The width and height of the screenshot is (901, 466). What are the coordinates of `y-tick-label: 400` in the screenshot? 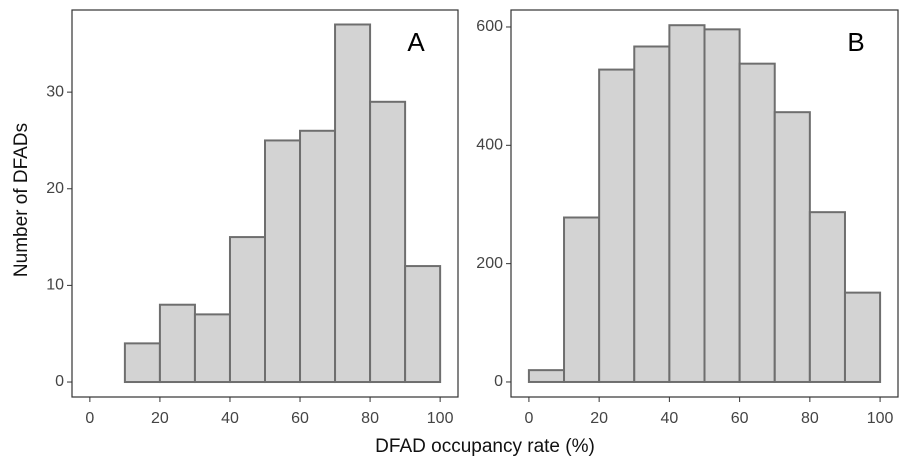 It's located at (489, 145).